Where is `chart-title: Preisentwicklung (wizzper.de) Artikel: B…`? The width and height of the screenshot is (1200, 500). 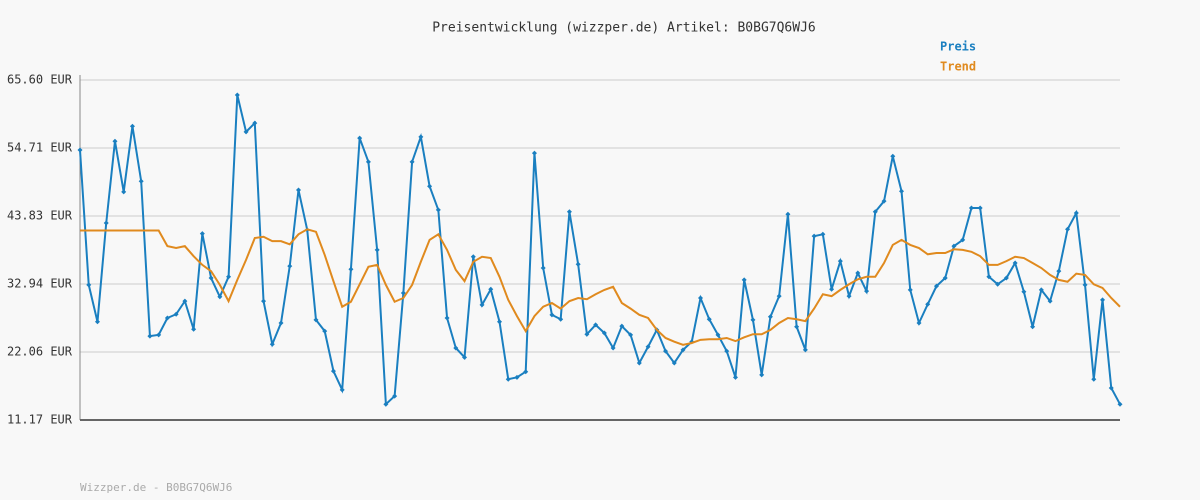
chart-title: Preisentwicklung (wizzper.de) Artikel: B… is located at coordinates (624, 28).